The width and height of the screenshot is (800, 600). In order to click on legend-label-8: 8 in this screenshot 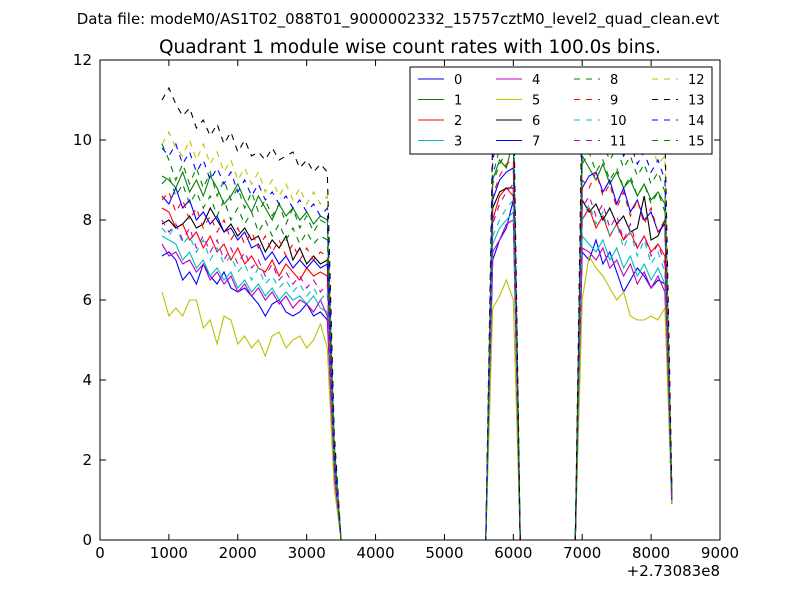, I will do `click(614, 80)`.